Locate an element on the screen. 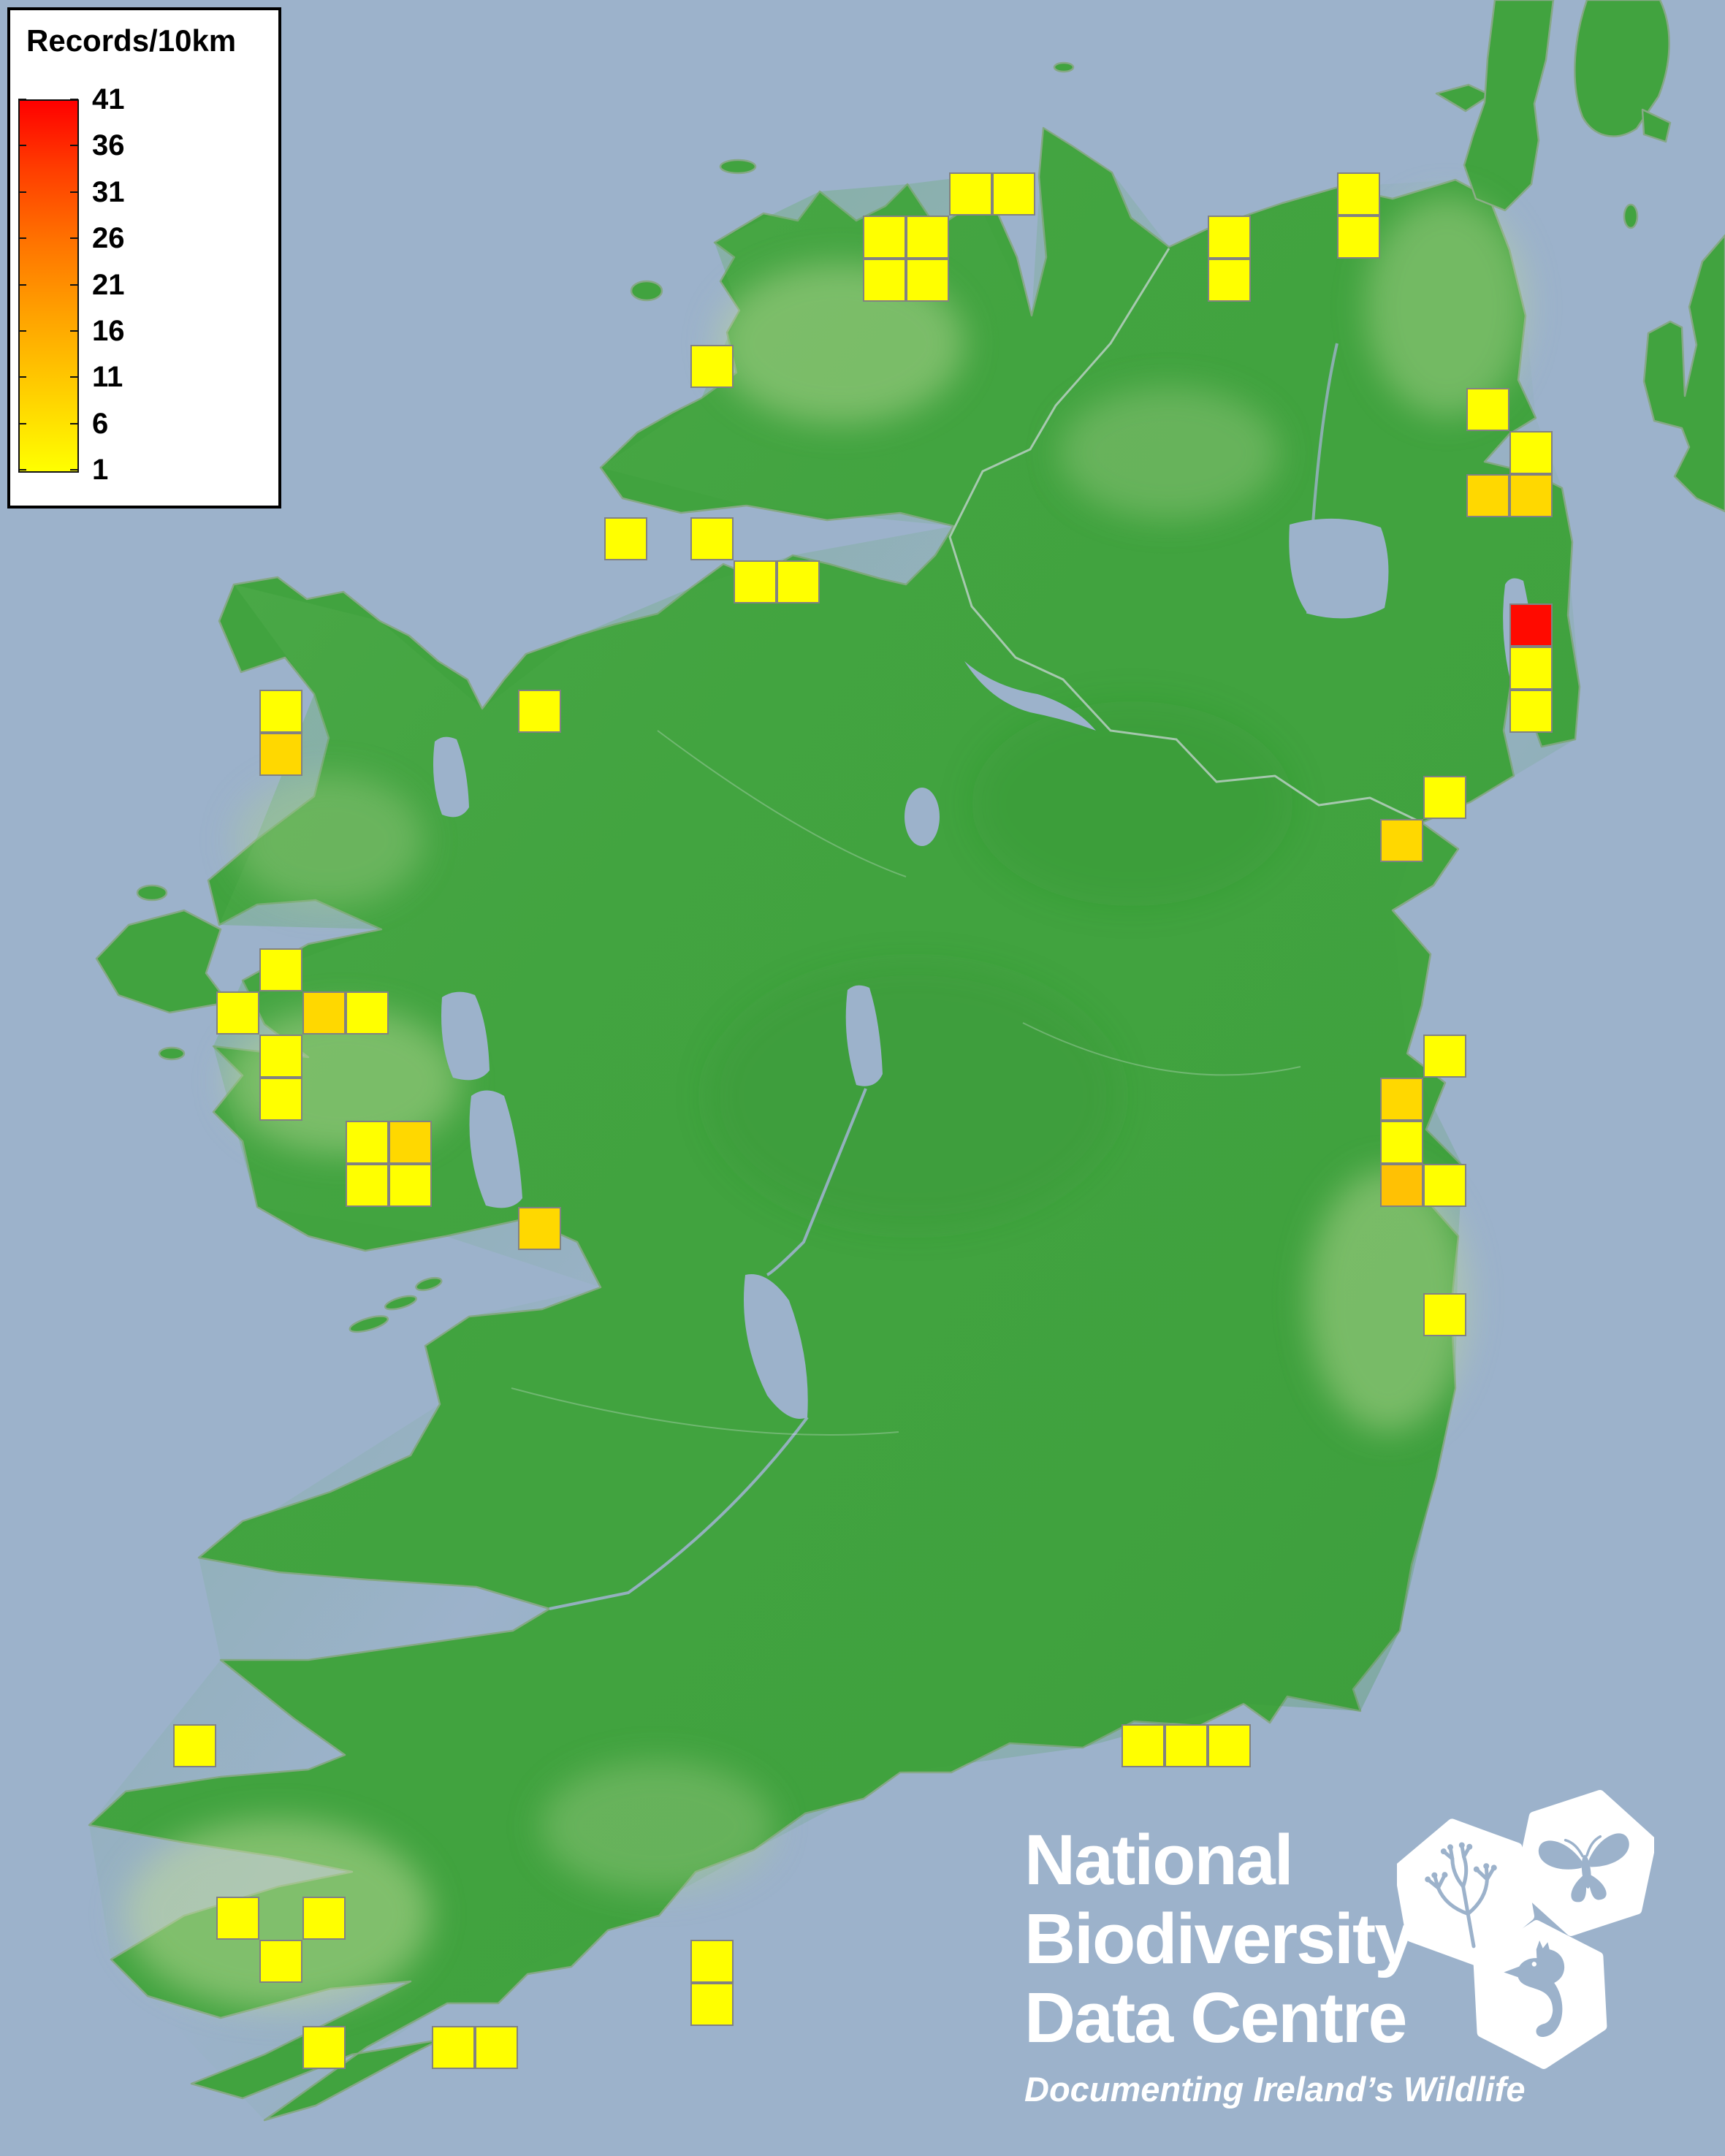 Image resolution: width=1725 pixels, height=2156 pixels. logo-hexagons is located at coordinates (1526, 1926).